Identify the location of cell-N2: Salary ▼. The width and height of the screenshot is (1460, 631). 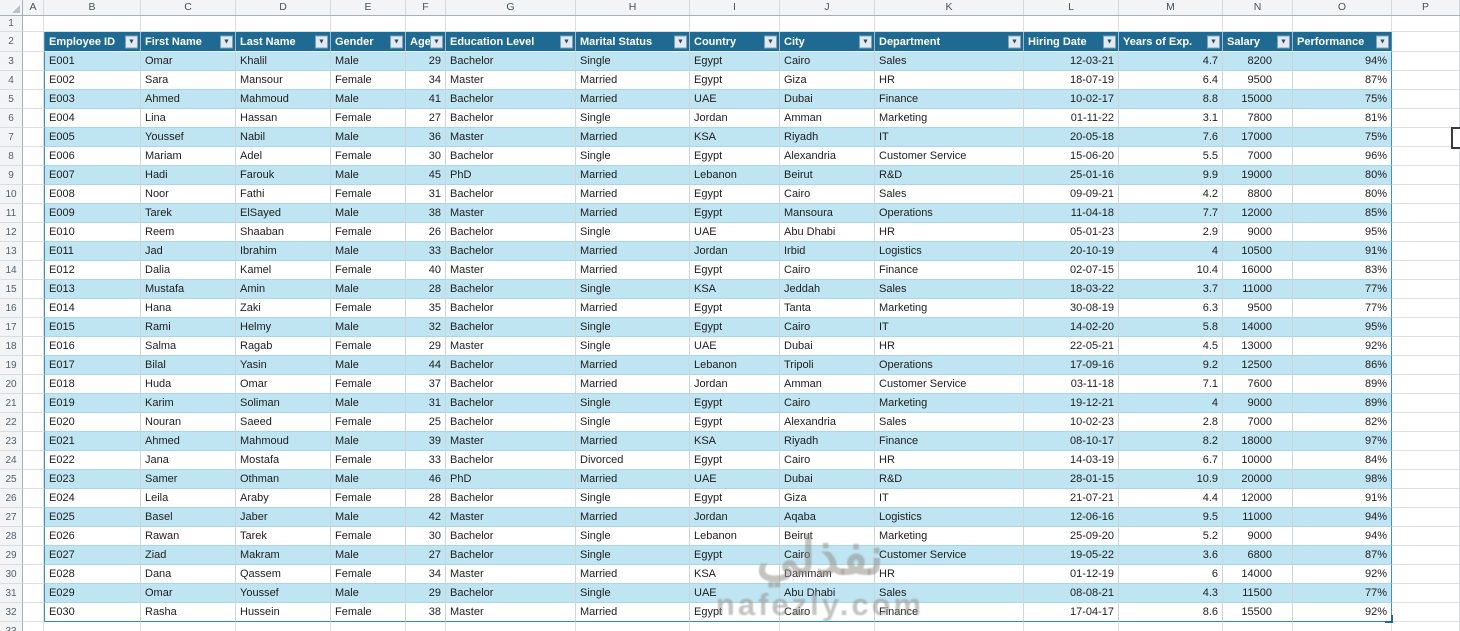
(1258, 42).